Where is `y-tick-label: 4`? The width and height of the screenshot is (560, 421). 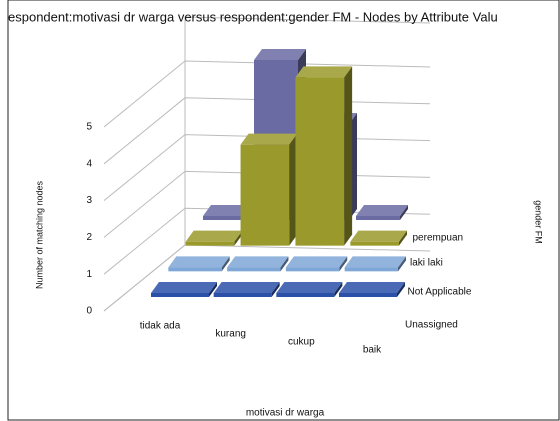 y-tick-label: 4 is located at coordinates (89, 163).